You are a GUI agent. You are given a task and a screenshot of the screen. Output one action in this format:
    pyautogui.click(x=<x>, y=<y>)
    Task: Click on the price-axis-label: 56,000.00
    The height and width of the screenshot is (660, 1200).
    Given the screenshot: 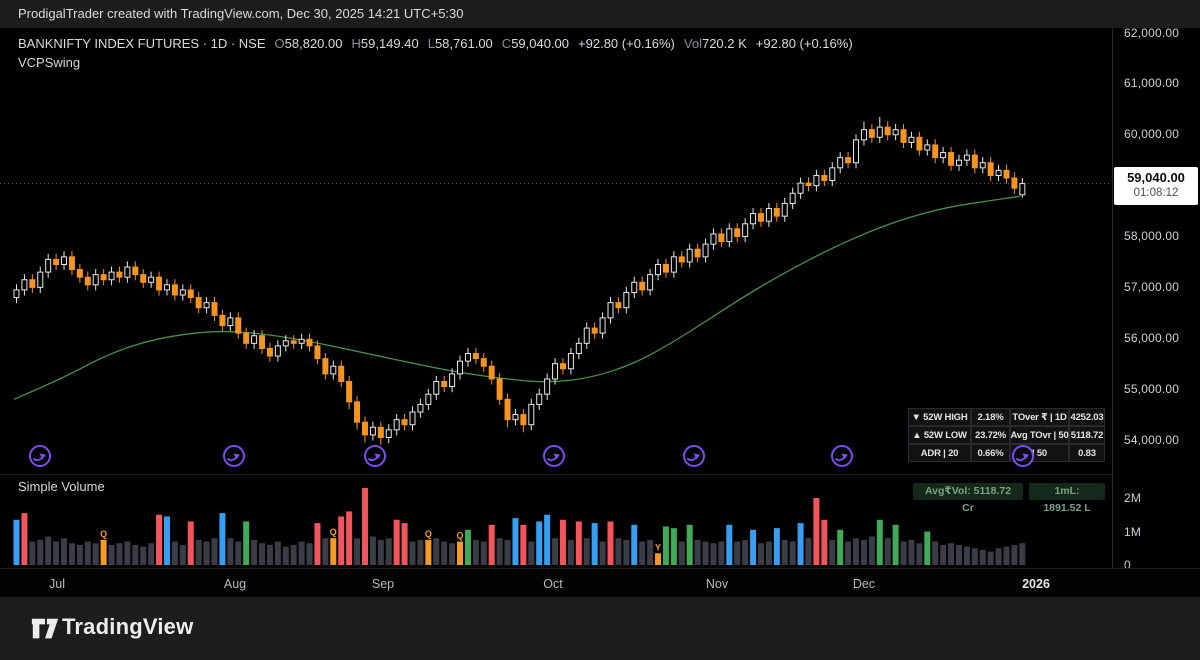 What is the action you would take?
    pyautogui.click(x=1152, y=337)
    